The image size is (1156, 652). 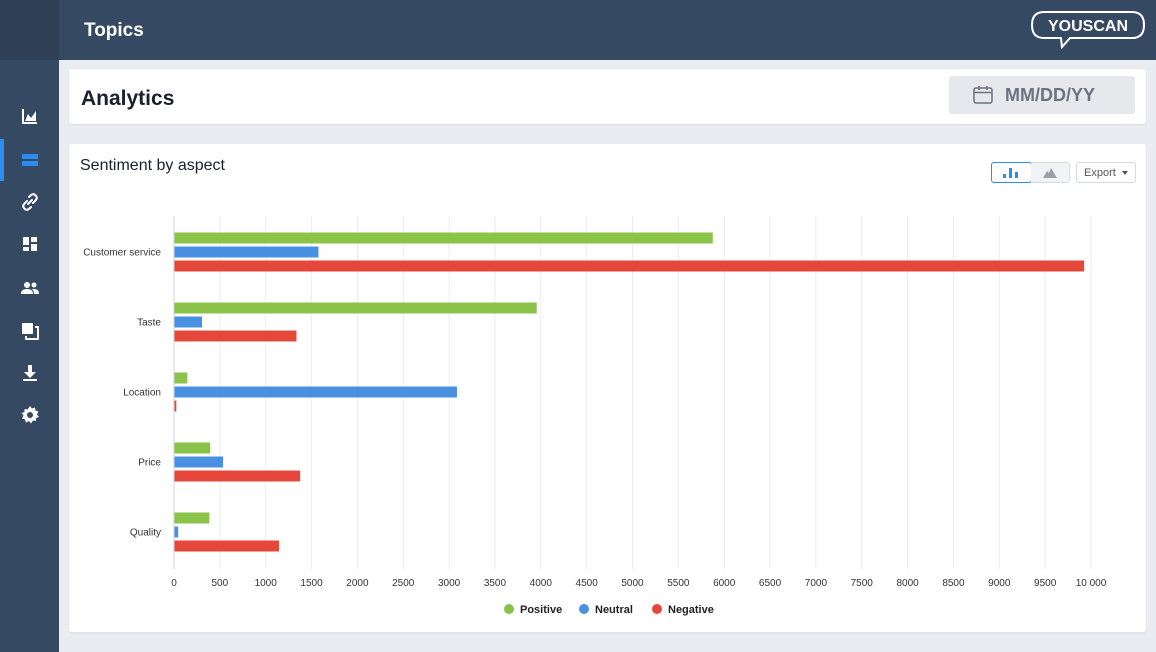 I want to click on top-left-corner, so click(x=29, y=30).